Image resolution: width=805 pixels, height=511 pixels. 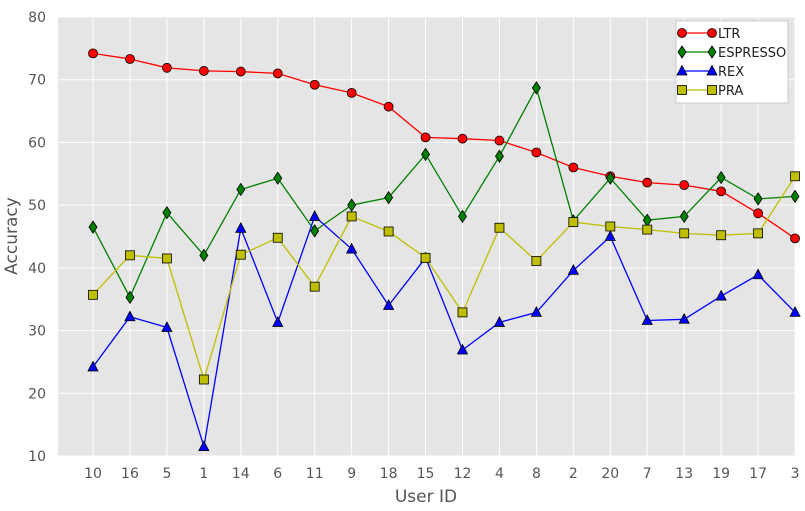 I want to click on x-axis-title: User ID, so click(x=426, y=497).